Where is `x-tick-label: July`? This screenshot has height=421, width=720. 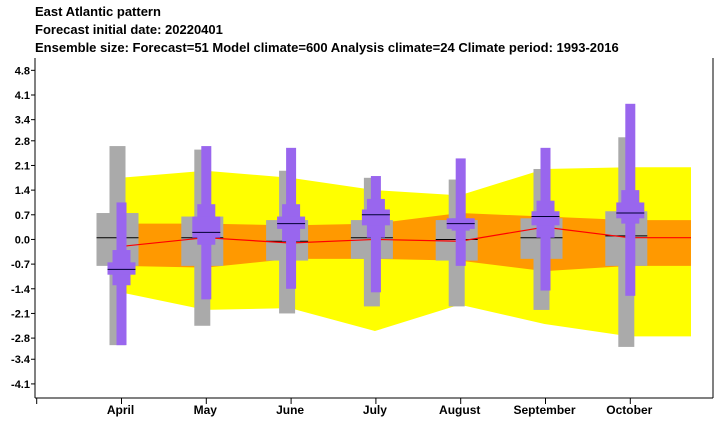
x-tick-label: July is located at coordinates (375, 410).